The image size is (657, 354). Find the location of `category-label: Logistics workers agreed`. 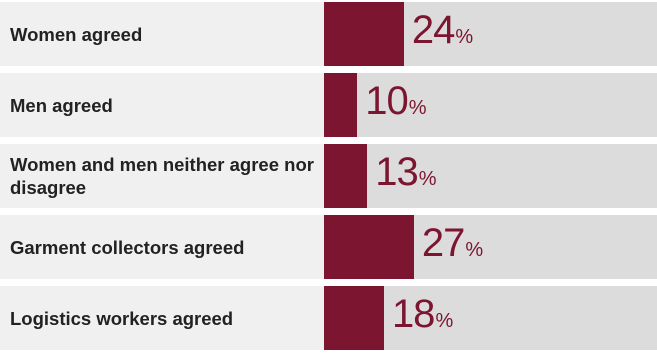

category-label: Logistics workers agreed is located at coordinates (122, 318).